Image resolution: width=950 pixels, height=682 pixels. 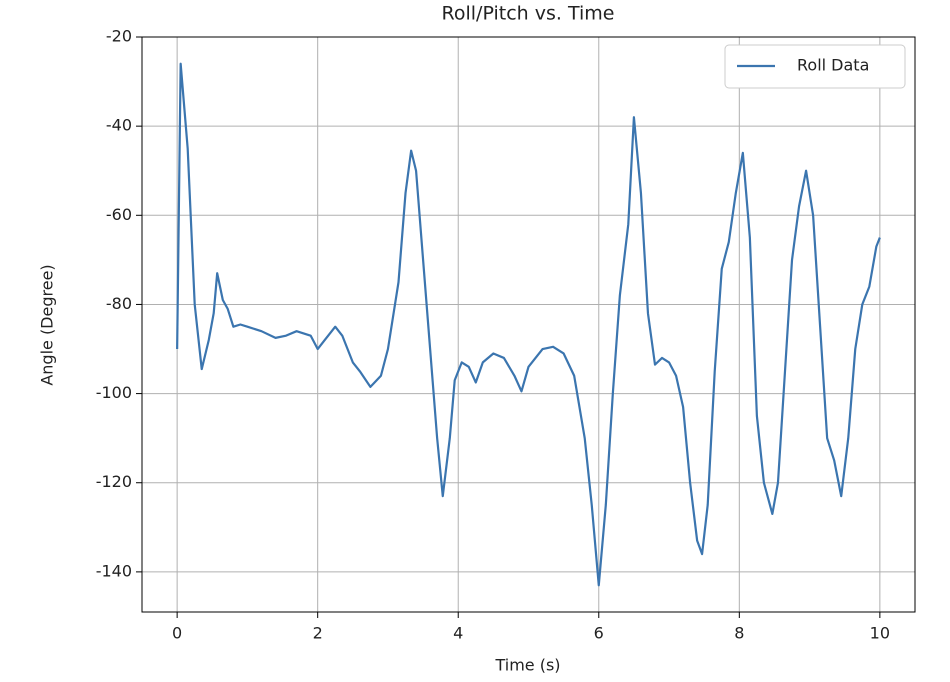 I want to click on x-tick-label: 6, so click(x=599, y=633).